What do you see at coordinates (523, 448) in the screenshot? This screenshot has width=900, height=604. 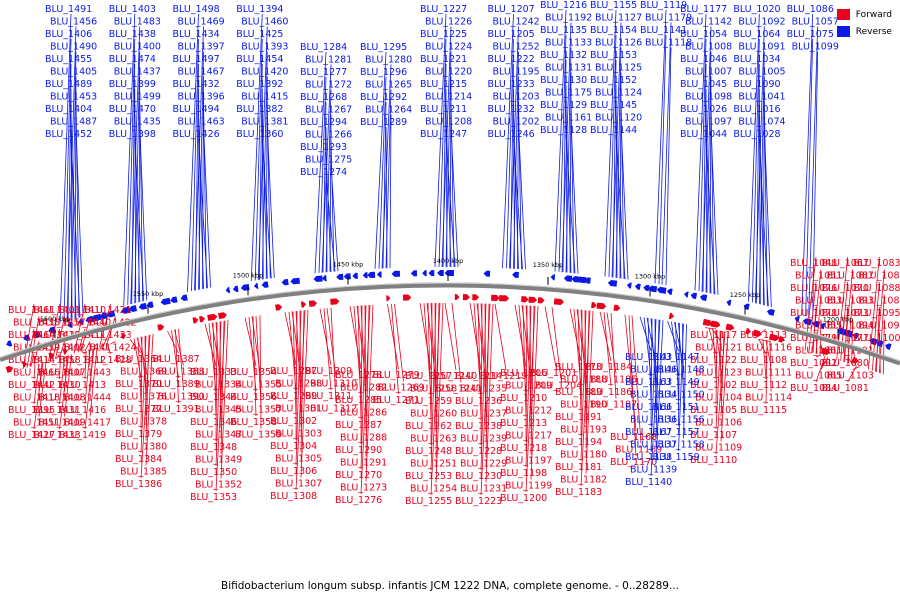 I see `gene-label: BLU_1218` at bounding box center [523, 448].